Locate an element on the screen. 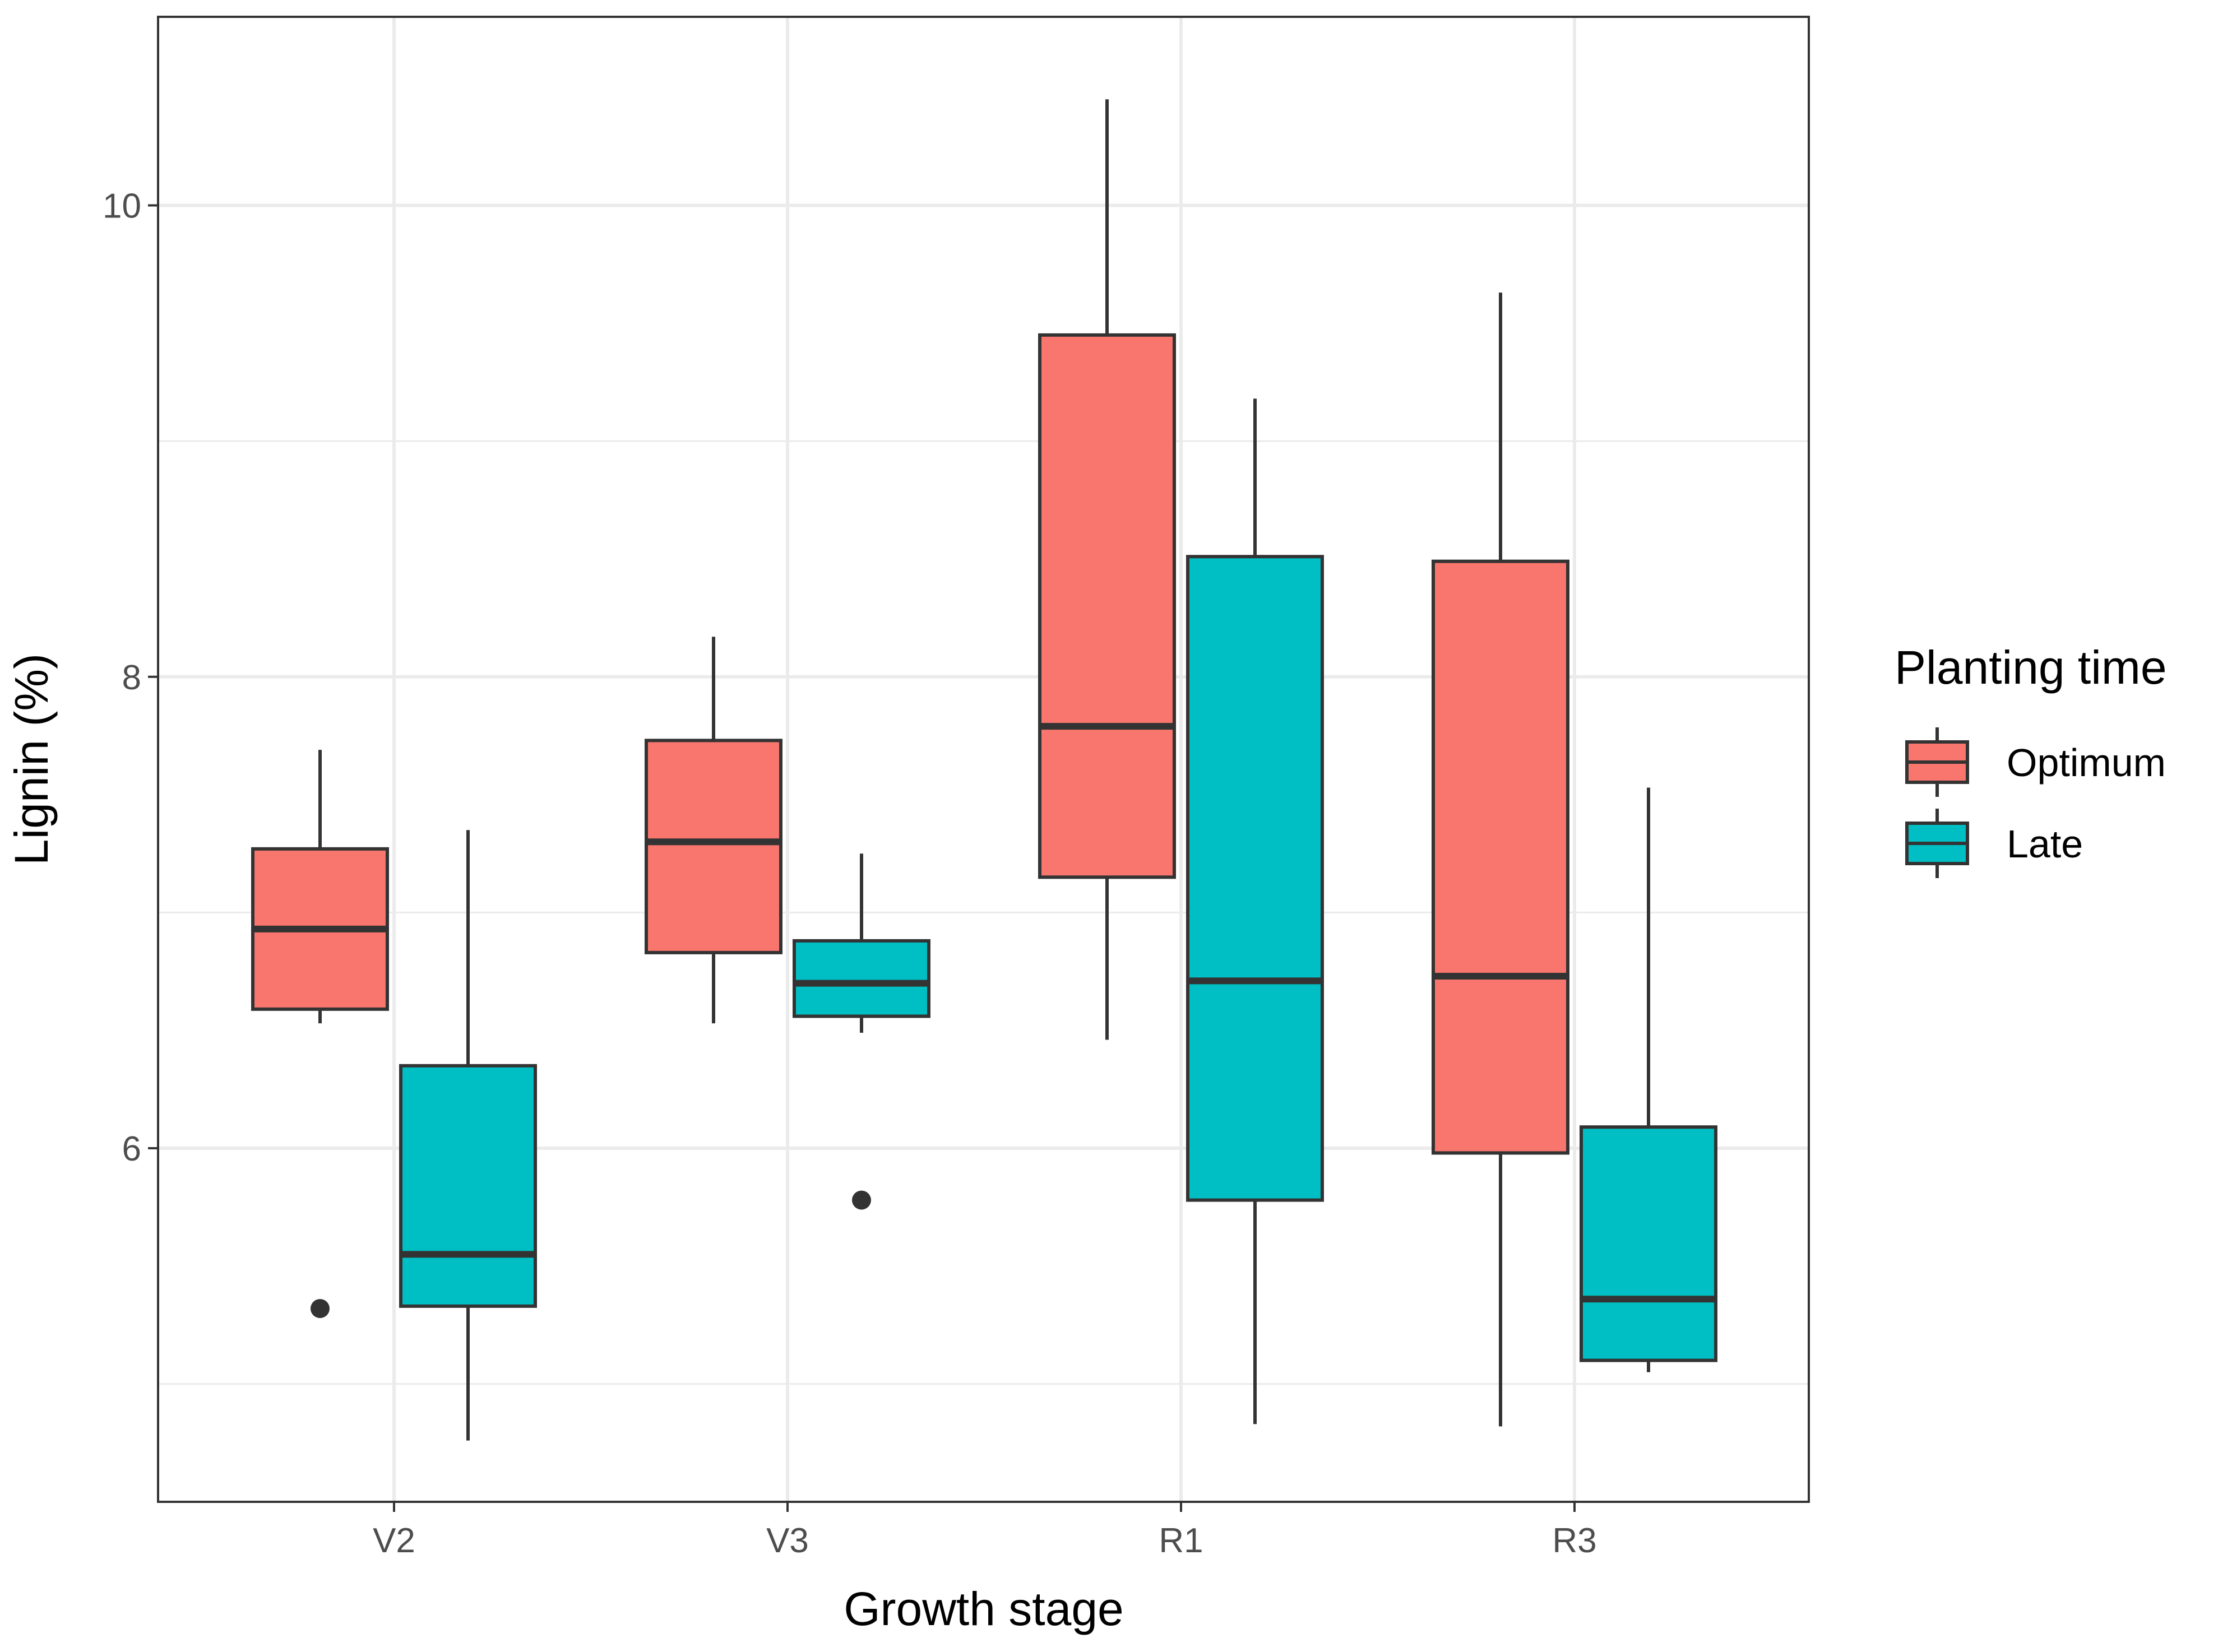 This screenshot has height=1652, width=2232. legend-label-optimum: Optimum is located at coordinates (2087, 763).